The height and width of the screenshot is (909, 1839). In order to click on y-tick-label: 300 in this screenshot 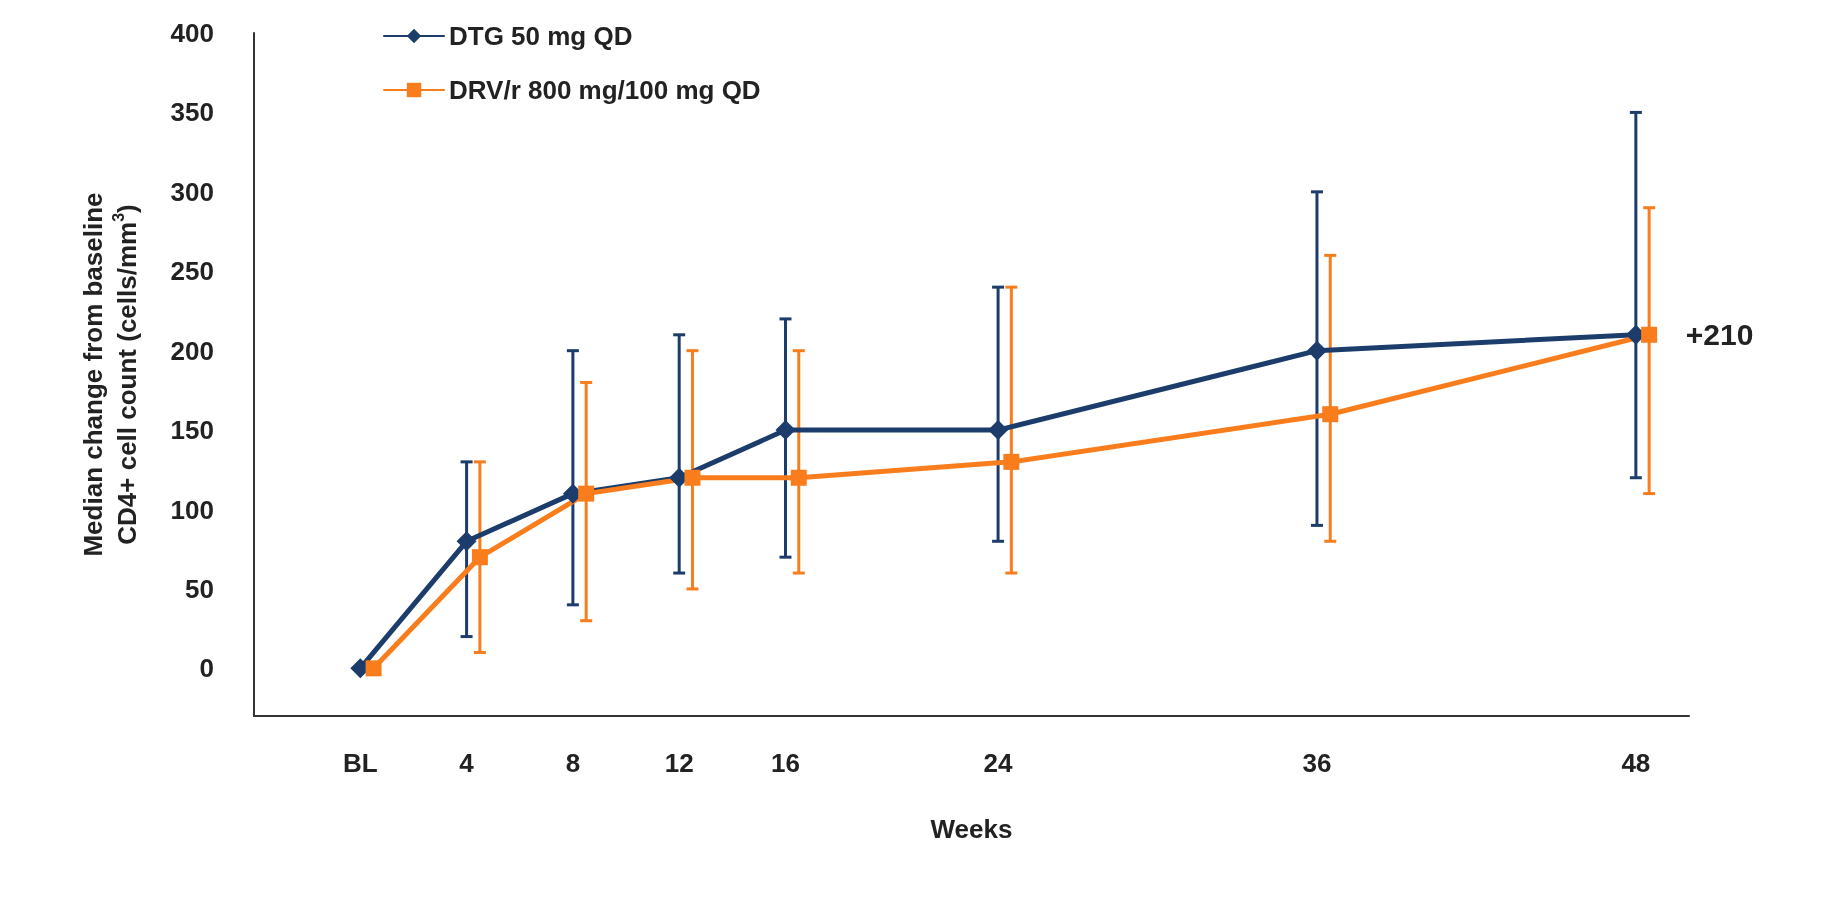, I will do `click(192, 191)`.